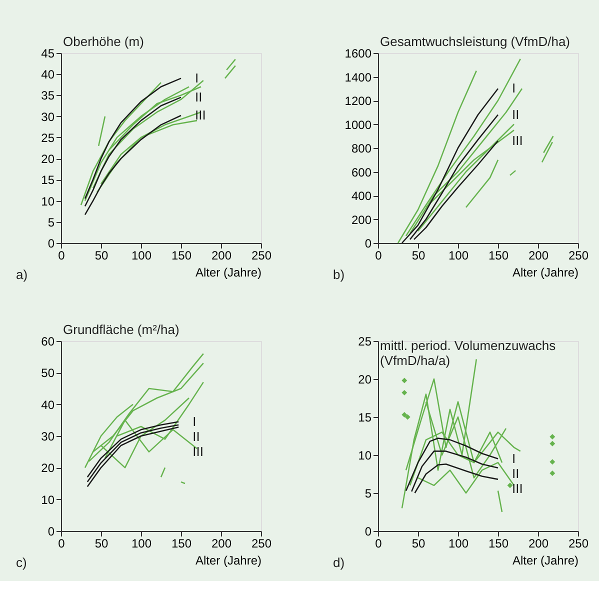 This screenshot has width=599, height=606. I want to click on y-tick-label: 35, so click(48, 95).